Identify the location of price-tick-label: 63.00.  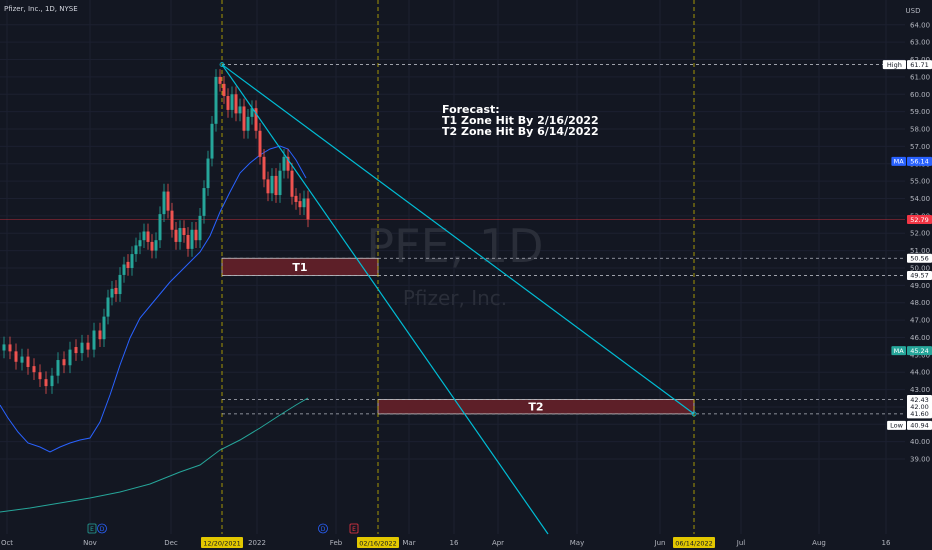
(920, 43).